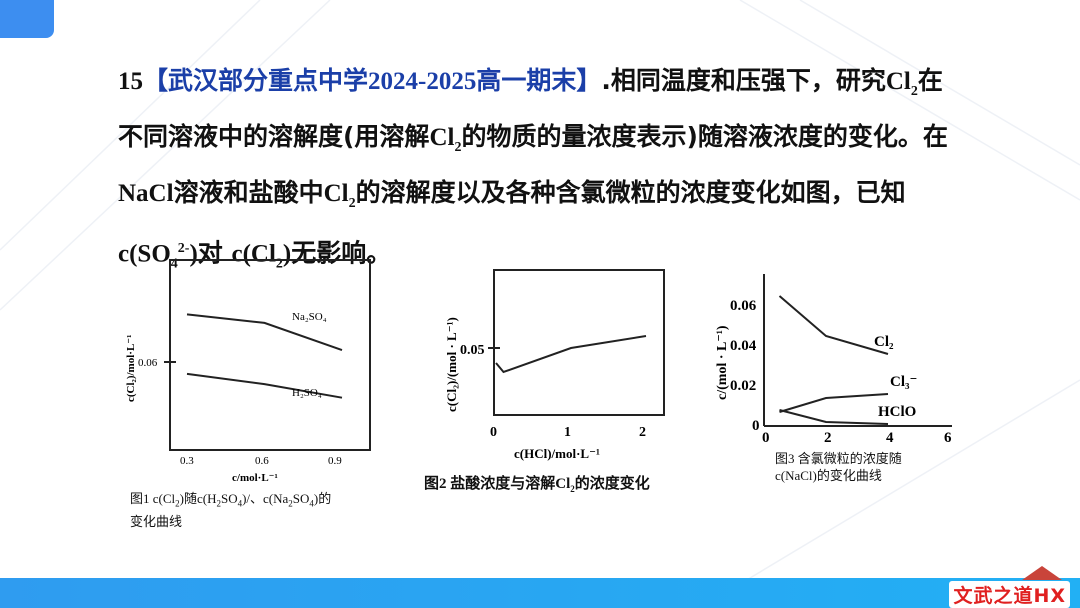  I want to click on figure2-xtick-2: 1, so click(567, 432).